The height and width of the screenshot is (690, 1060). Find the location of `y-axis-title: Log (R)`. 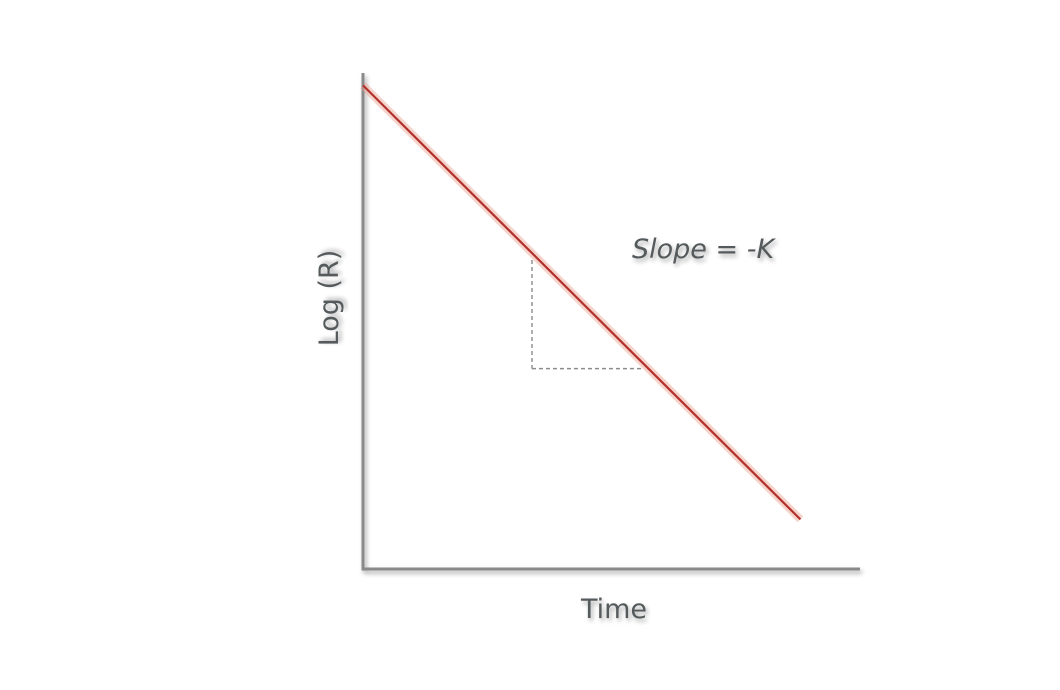

y-axis-title: Log (R) is located at coordinates (329, 298).